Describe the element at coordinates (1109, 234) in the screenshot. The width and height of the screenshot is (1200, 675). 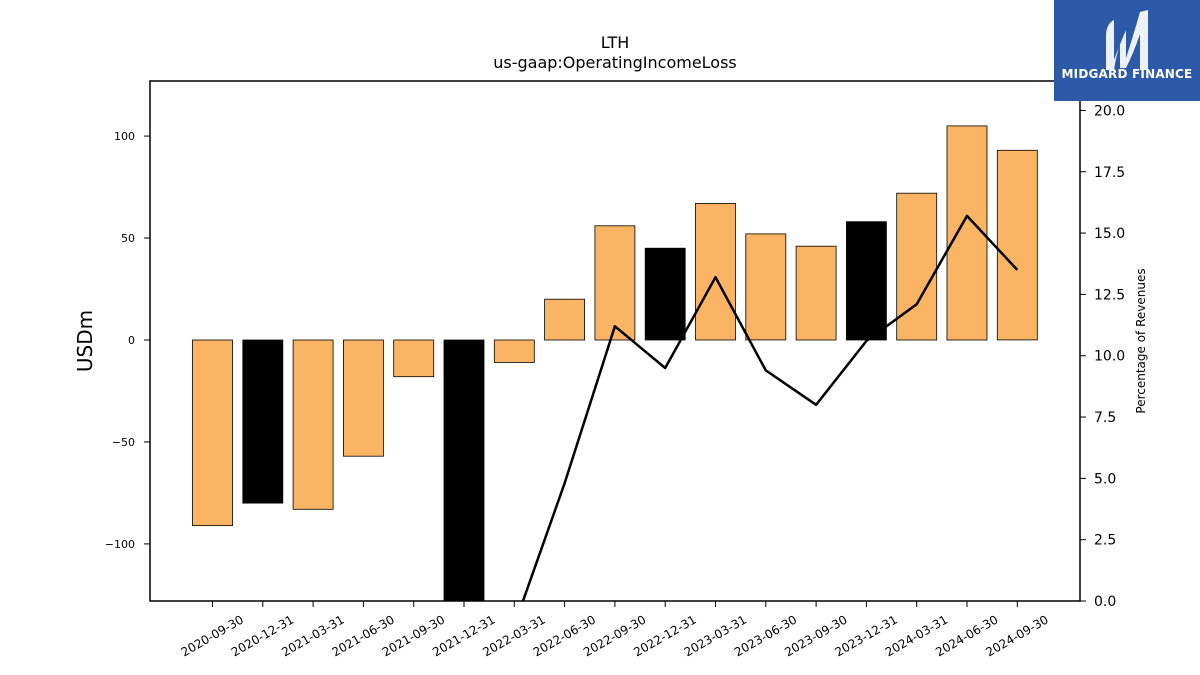
I see `y2-tick-label: 15.0` at that location.